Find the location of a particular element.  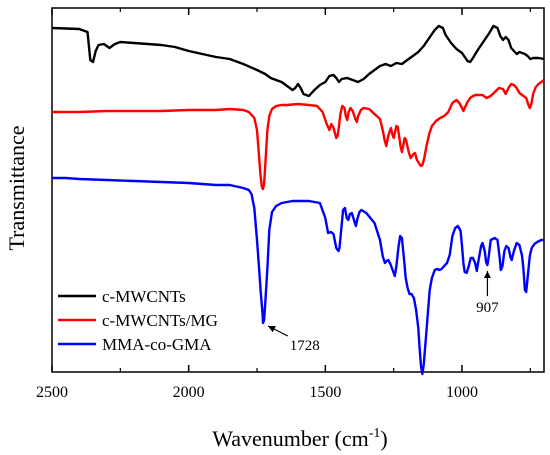

x-tick-label: 2000 is located at coordinates (189, 392).